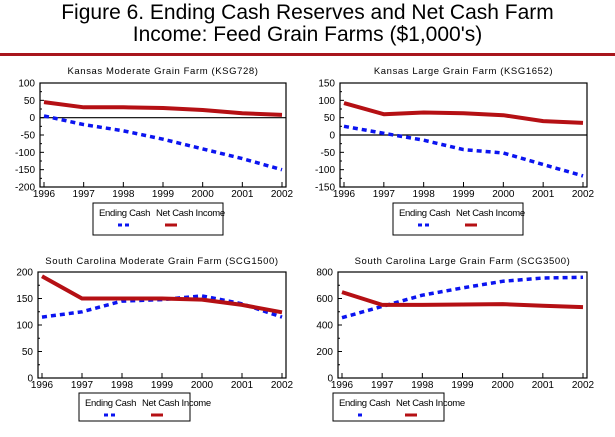  Describe the element at coordinates (25, 188) in the screenshot. I see `y-tick-label: -200` at that location.